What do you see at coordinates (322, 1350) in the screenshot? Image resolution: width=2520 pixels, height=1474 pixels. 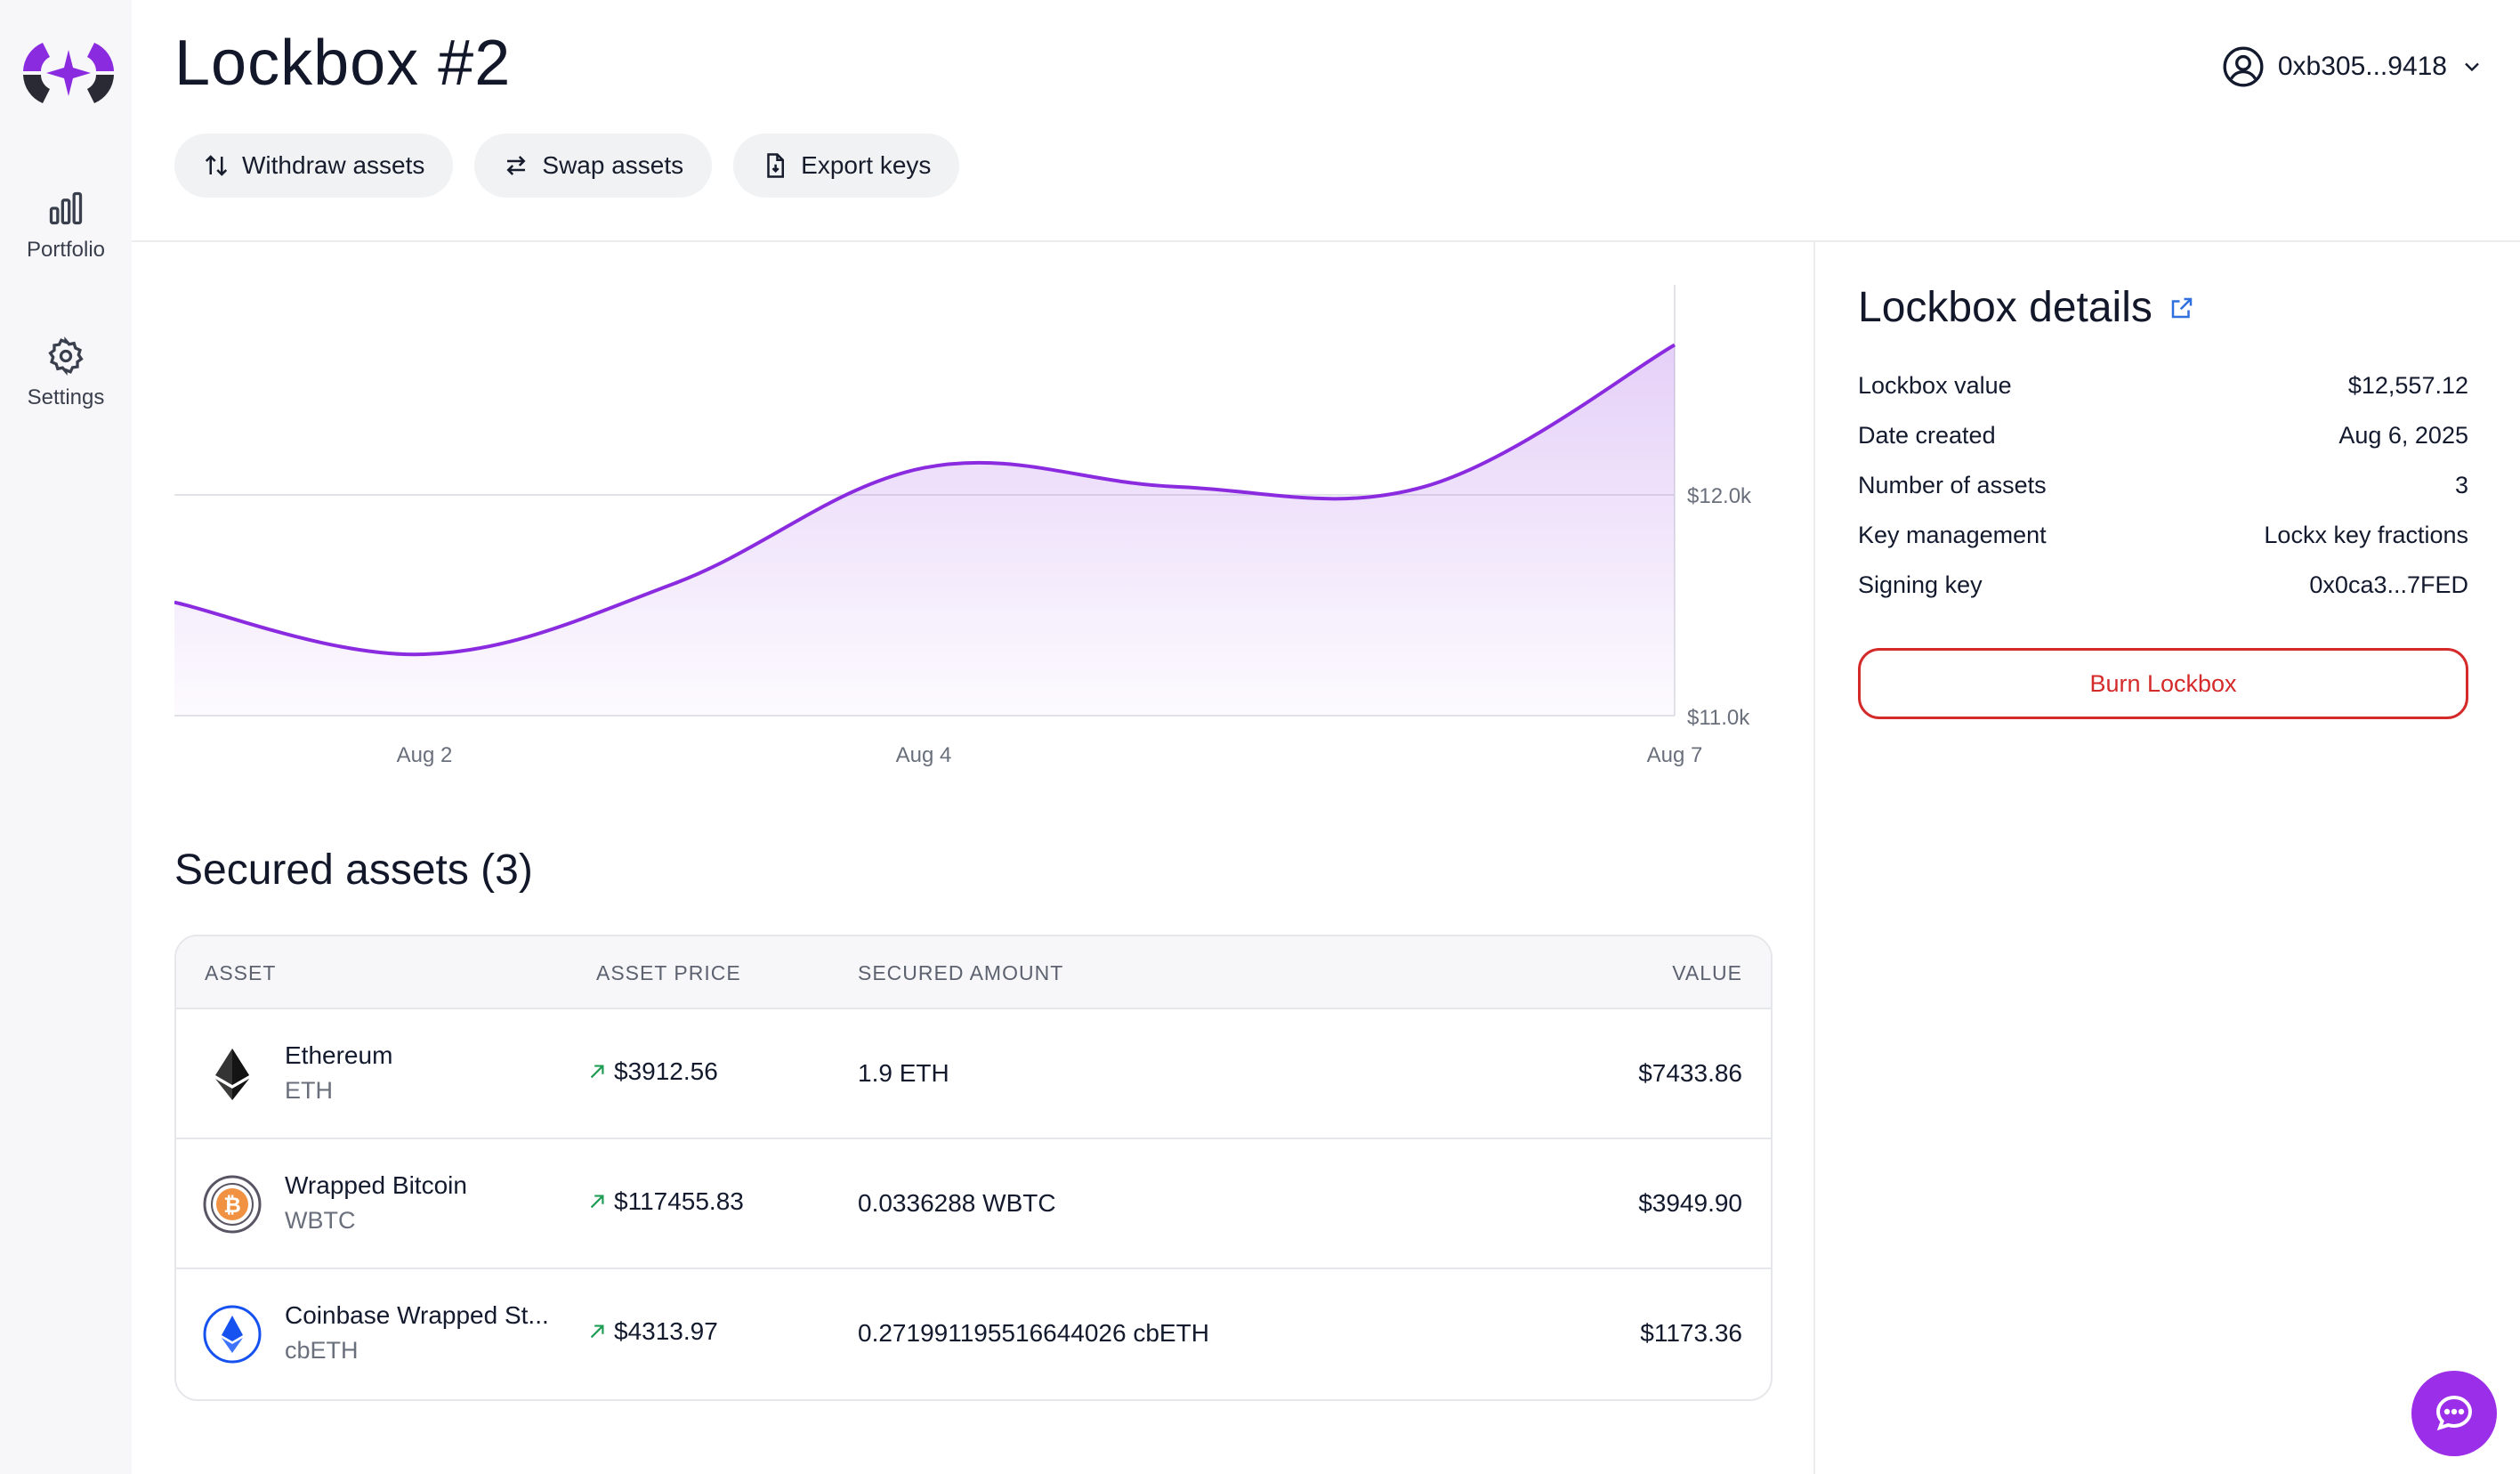 I see `asset-symbol: cbETH` at bounding box center [322, 1350].